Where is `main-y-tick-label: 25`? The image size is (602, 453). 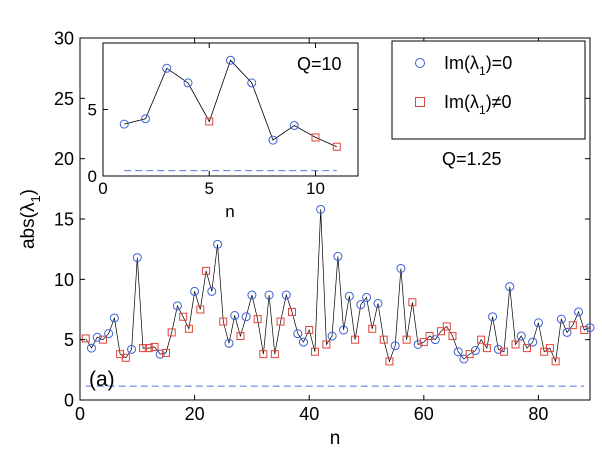
main-y-tick-label: 25 is located at coordinates (64, 99).